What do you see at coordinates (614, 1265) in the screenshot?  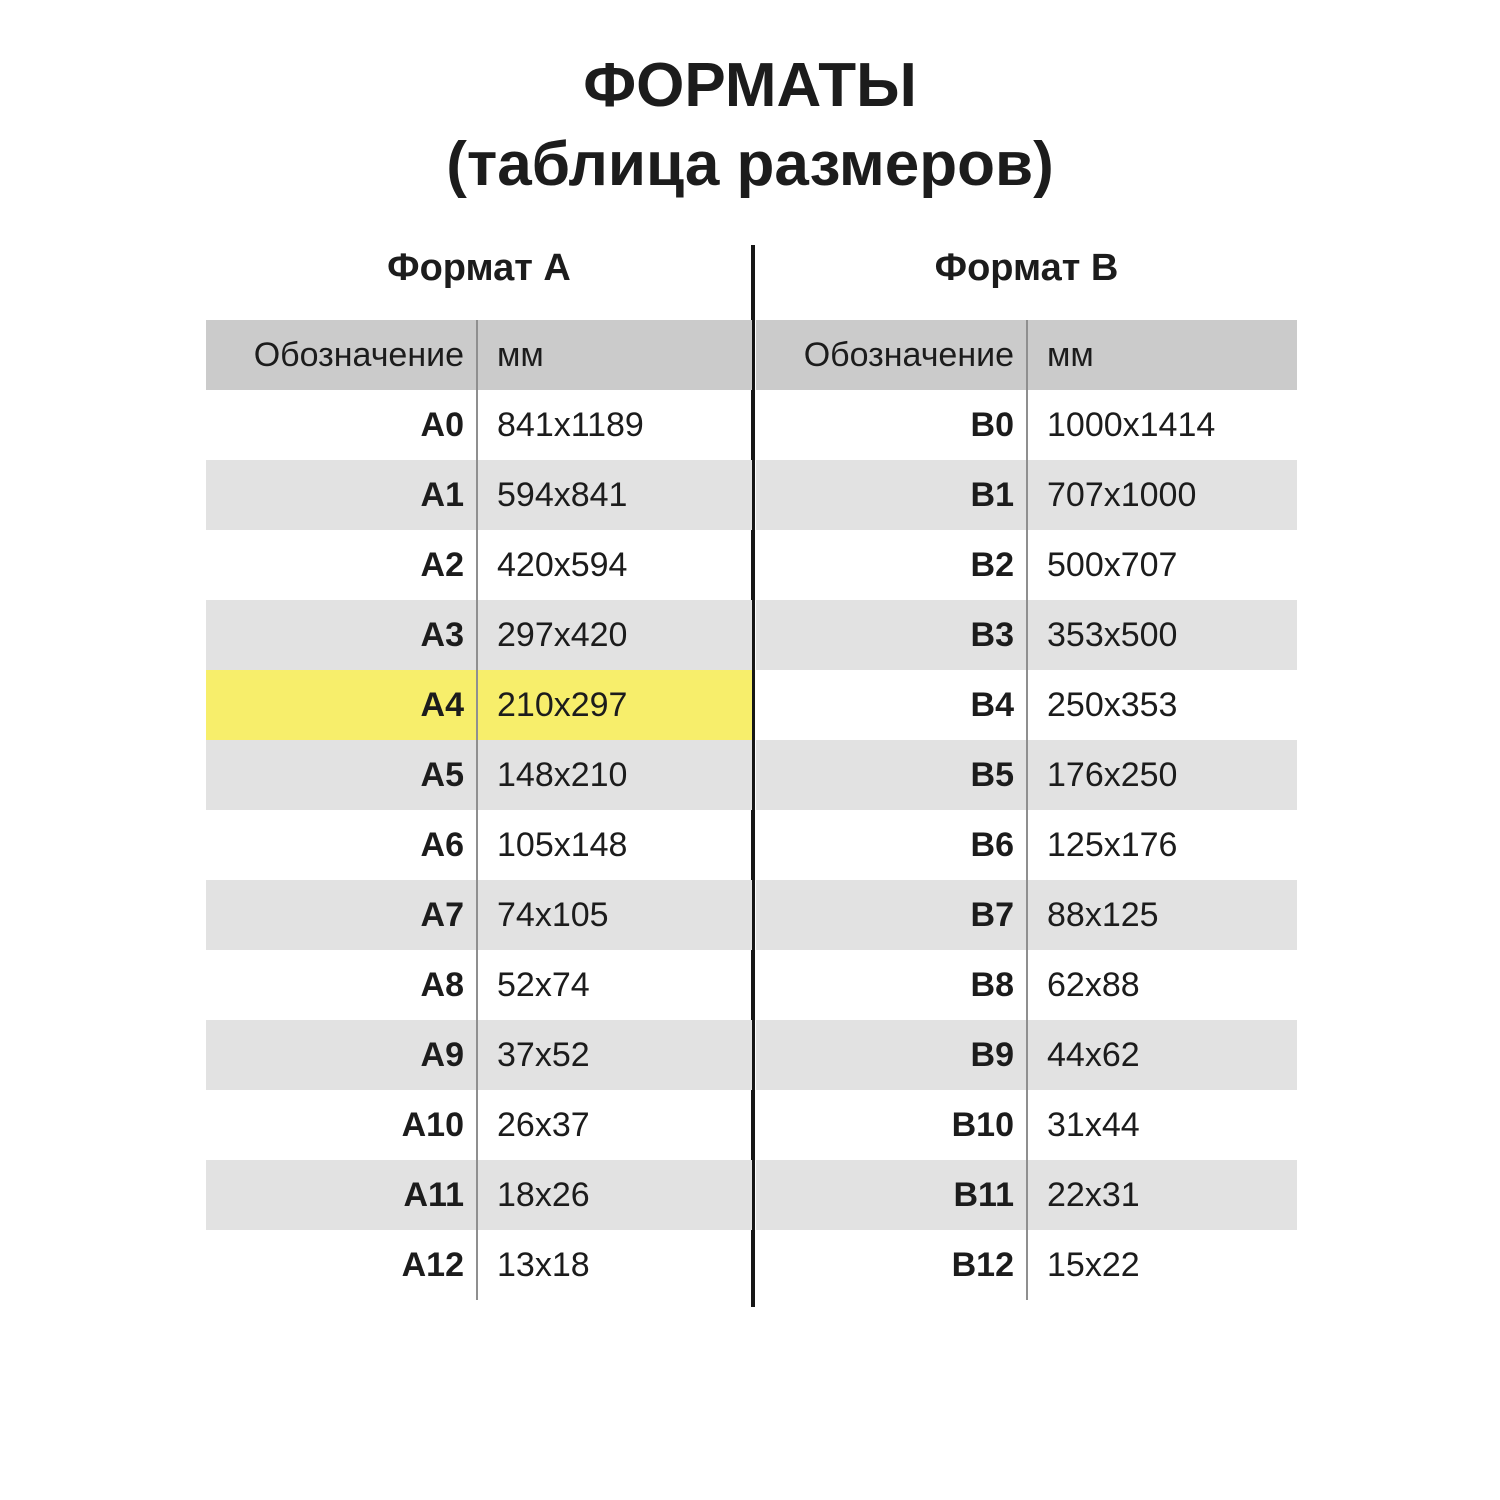 I see `row-size-mm: 13x18` at bounding box center [614, 1265].